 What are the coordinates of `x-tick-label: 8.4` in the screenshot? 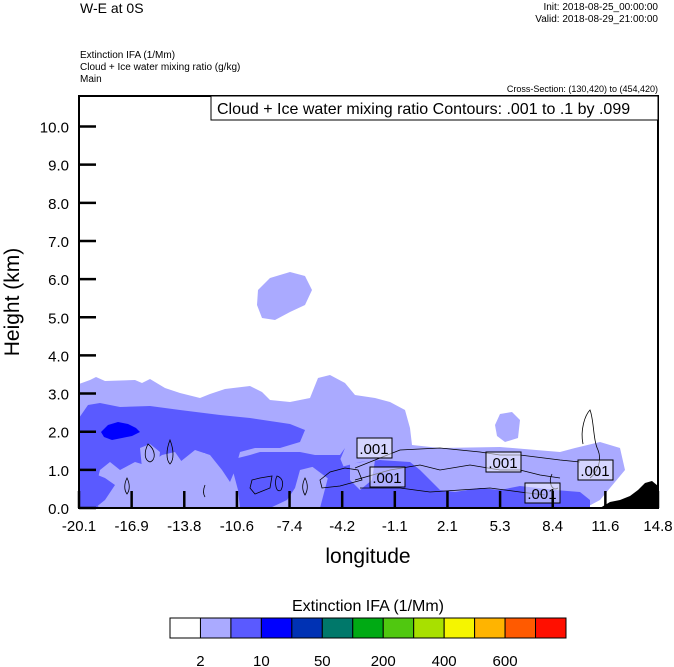 It's located at (552, 526).